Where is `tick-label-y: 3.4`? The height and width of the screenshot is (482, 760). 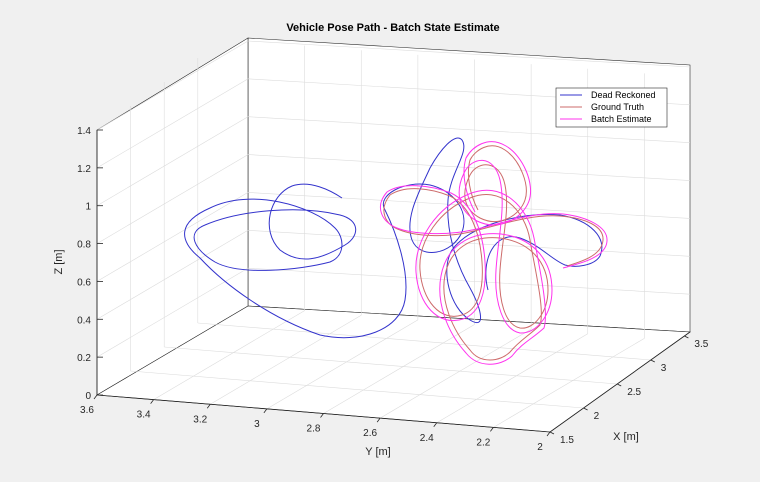
tick-label-y: 3.4 is located at coordinates (144, 415).